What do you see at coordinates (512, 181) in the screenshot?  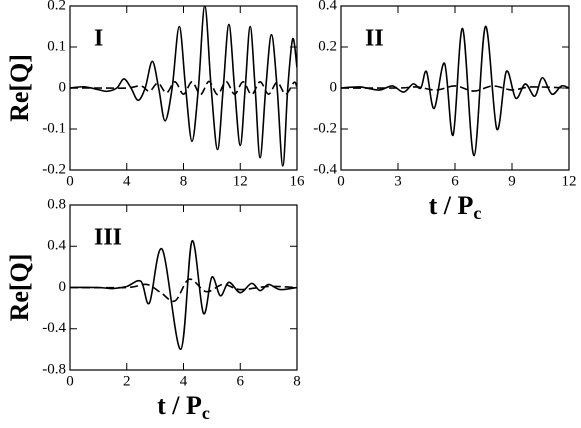 I see `x-tick-label: 9` at bounding box center [512, 181].